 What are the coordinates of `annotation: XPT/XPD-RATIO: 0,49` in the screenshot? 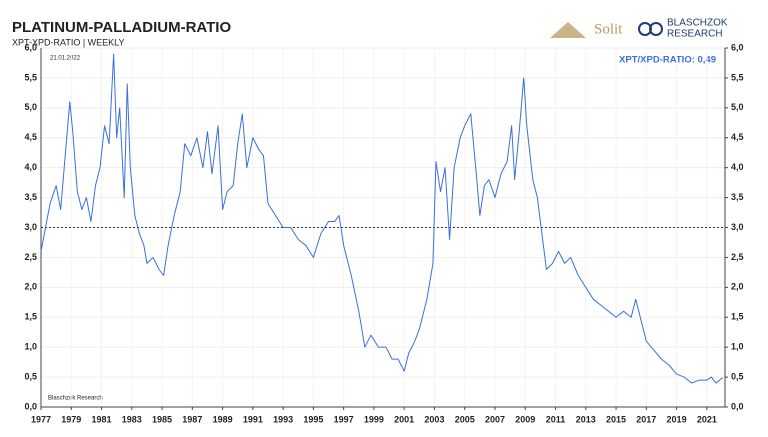 It's located at (667, 60).